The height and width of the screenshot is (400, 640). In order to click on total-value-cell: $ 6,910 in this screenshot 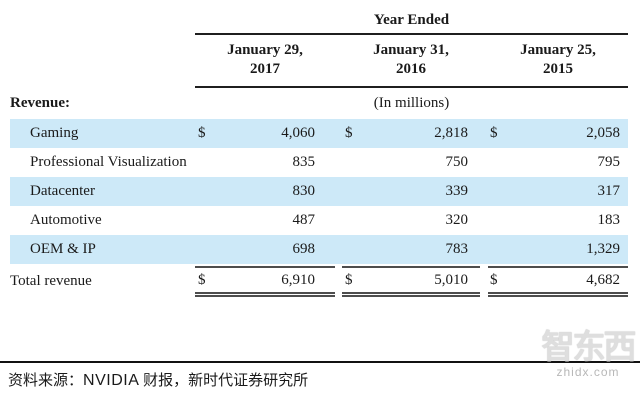, I will do `click(265, 281)`.